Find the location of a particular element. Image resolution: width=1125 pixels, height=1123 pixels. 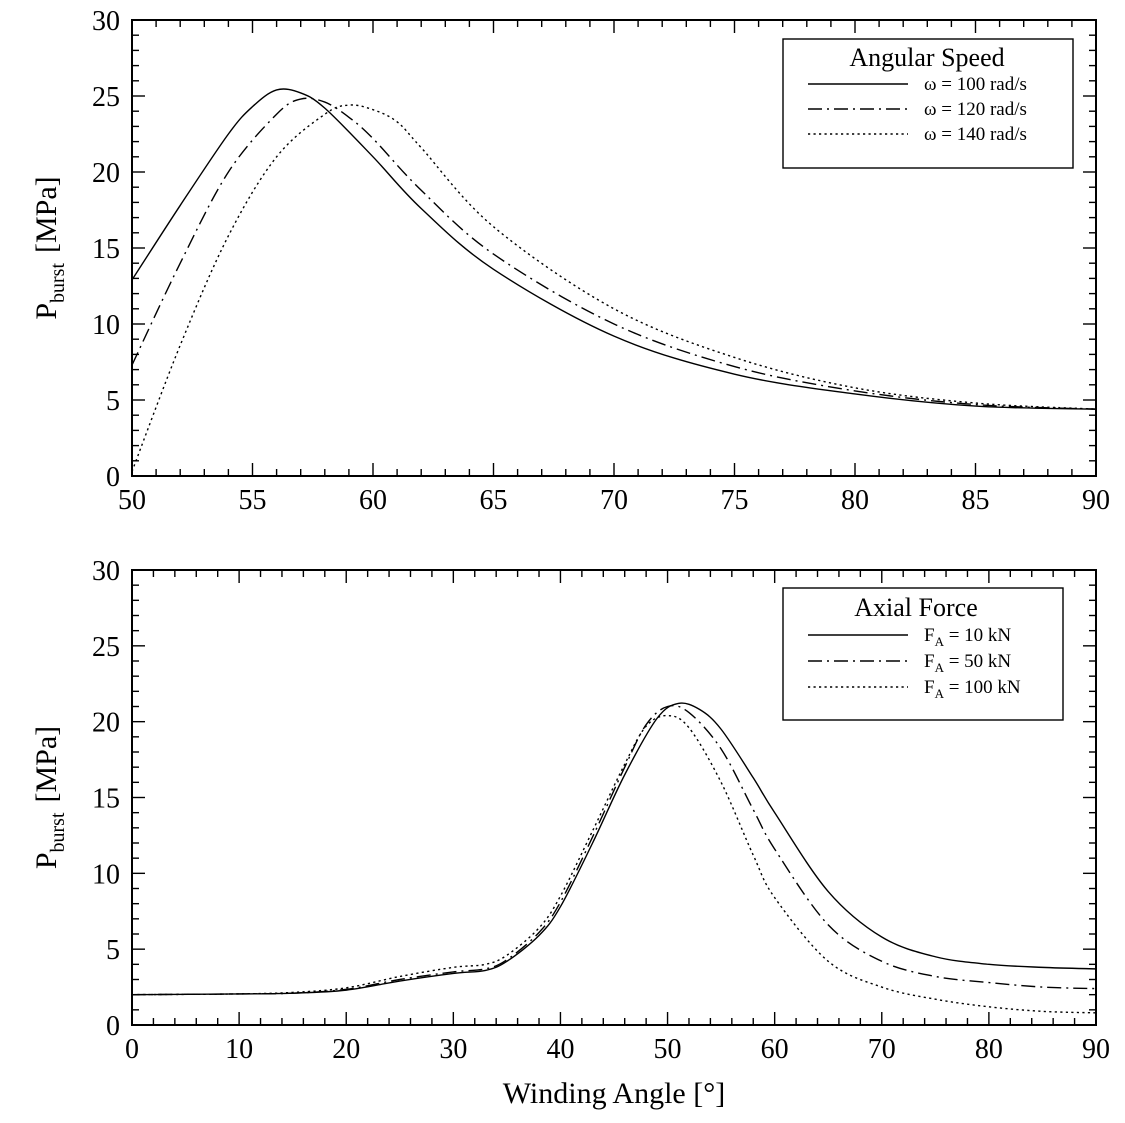

legend-entry-3: ω = 140 rad/s is located at coordinates (975, 134).